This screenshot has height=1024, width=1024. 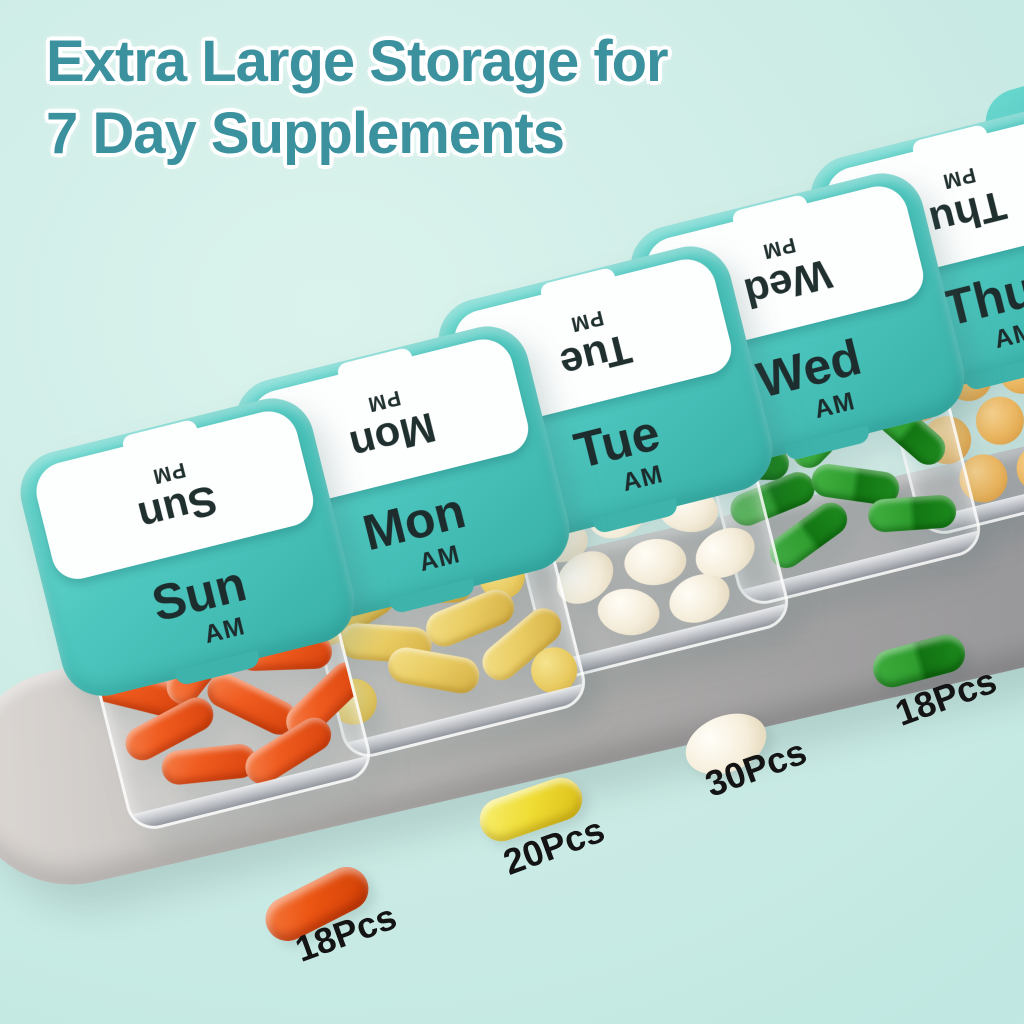 What do you see at coordinates (967, 213) in the screenshot?
I see `pm-day-label: Thu` at bounding box center [967, 213].